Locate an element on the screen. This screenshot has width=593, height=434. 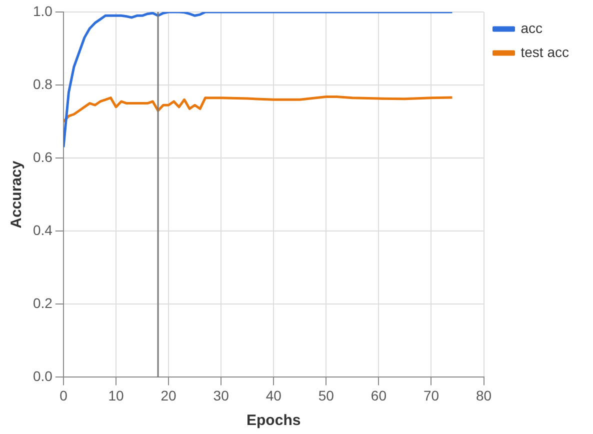
x-axis-title: Epochs is located at coordinates (273, 421).